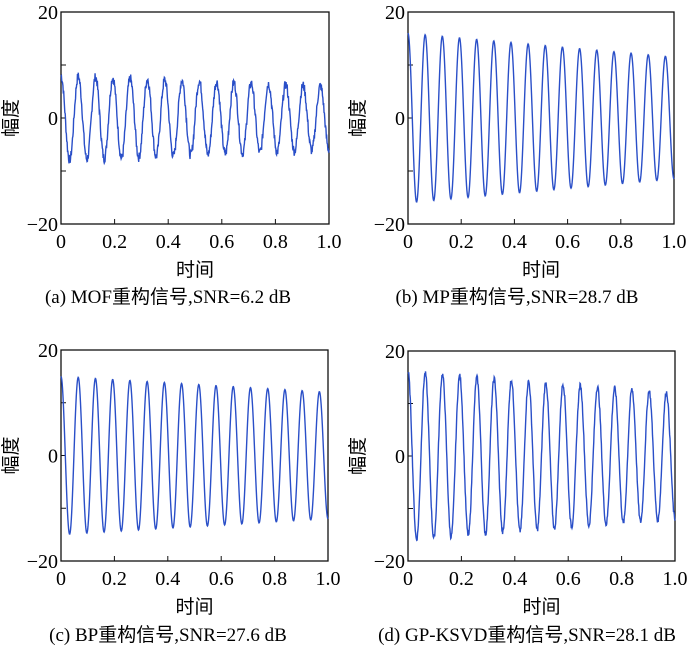 The height and width of the screenshot is (653, 700). Describe the element at coordinates (527, 635) in the screenshot. I see `panel-caption: (d) GP-KSVD重构信号,SNR=28.1 dB` at that location.